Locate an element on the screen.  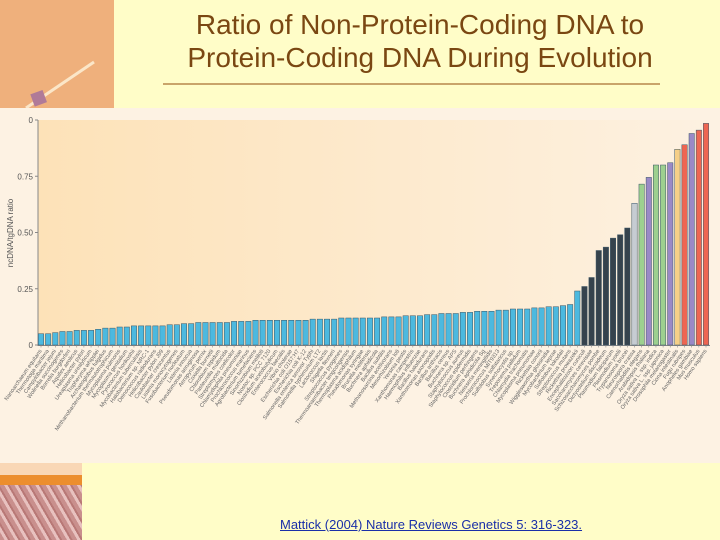
title-line-2: Protein-Coding DNA During Evolution is located at coordinates (420, 57).